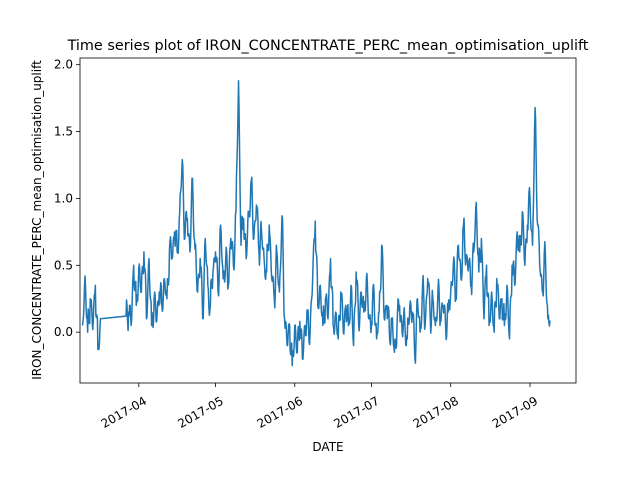 The height and width of the screenshot is (485, 640). Describe the element at coordinates (63, 65) in the screenshot. I see `y-tick-label-4: 2.0` at that location.